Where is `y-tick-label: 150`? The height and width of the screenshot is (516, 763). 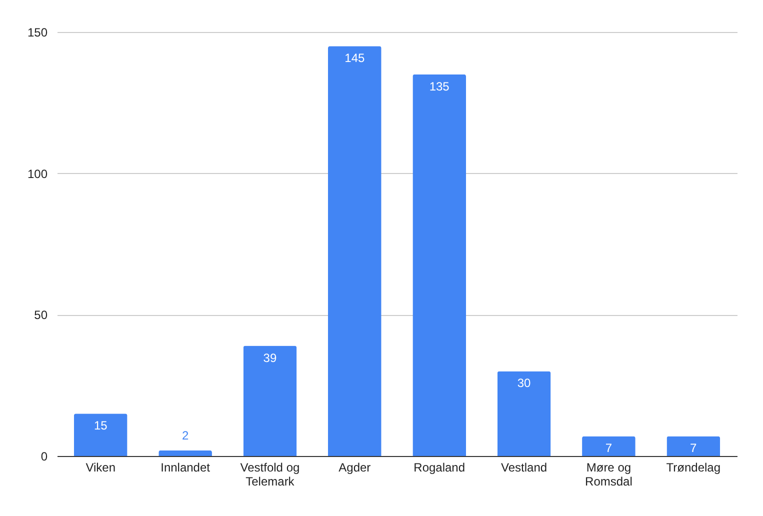 y-tick-label: 150 is located at coordinates (37, 33).